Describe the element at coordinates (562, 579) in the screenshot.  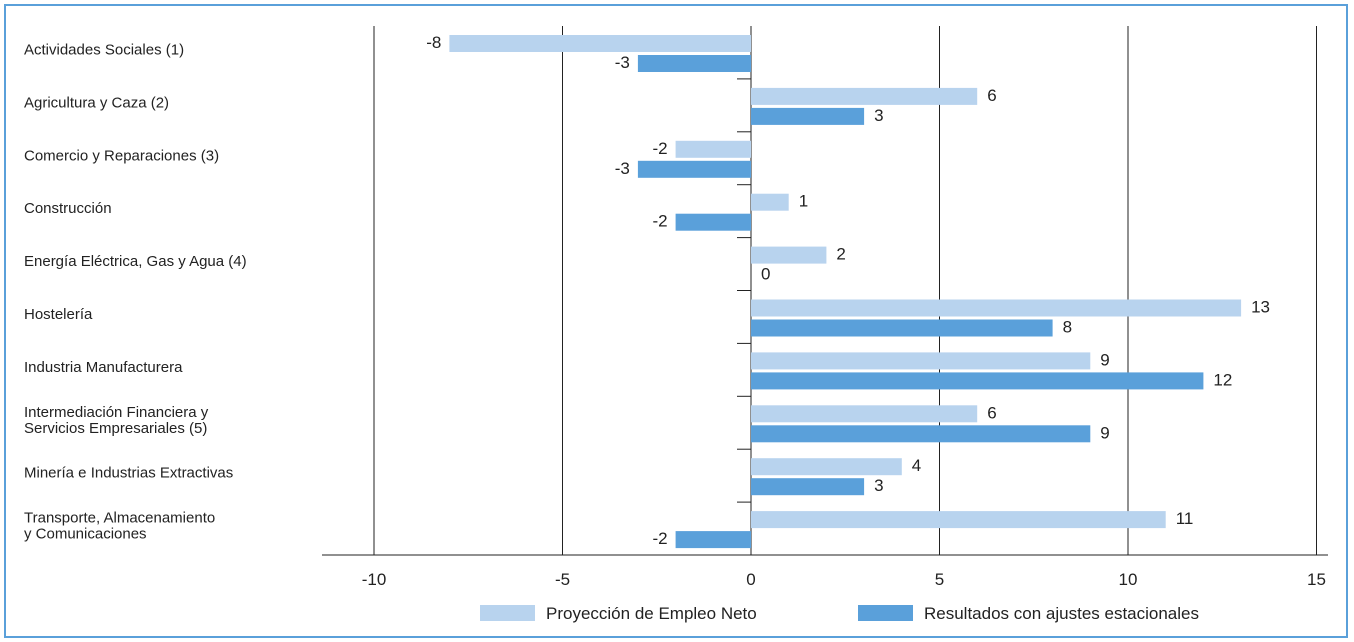
I see `x-tick-label: -5` at that location.